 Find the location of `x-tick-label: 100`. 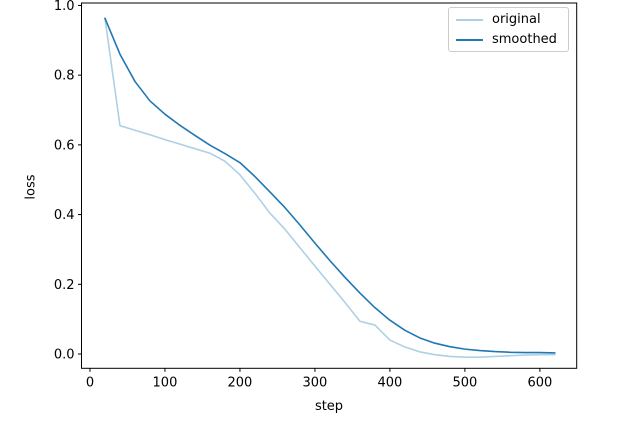

x-tick-label: 100 is located at coordinates (165, 382).